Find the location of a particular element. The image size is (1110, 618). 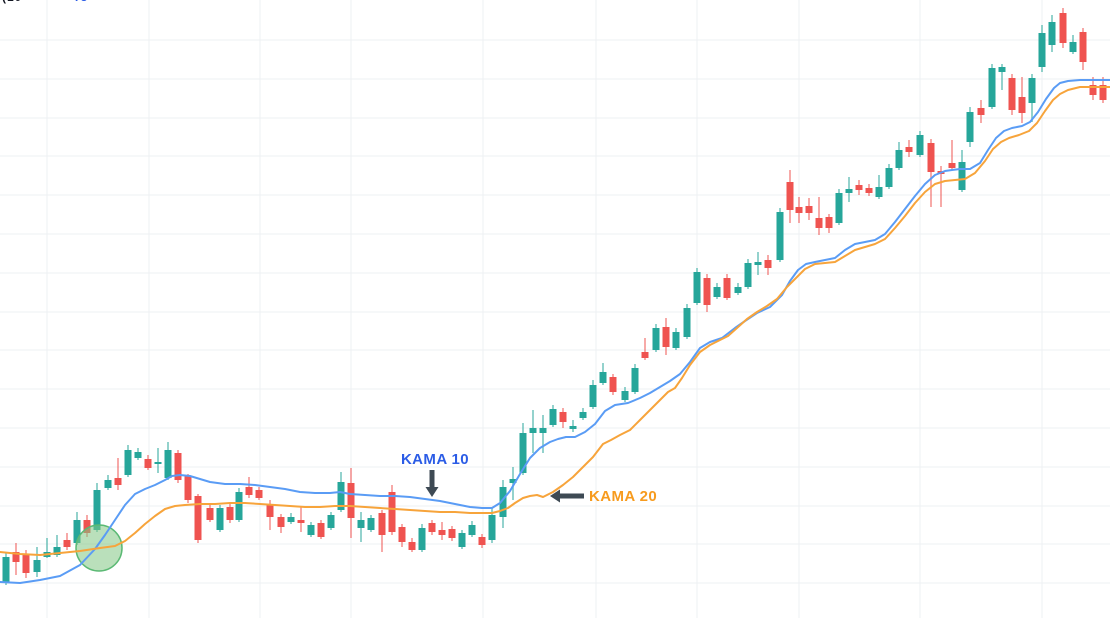

indicator-legend-clipped: (10 75 is located at coordinates (150, 3).